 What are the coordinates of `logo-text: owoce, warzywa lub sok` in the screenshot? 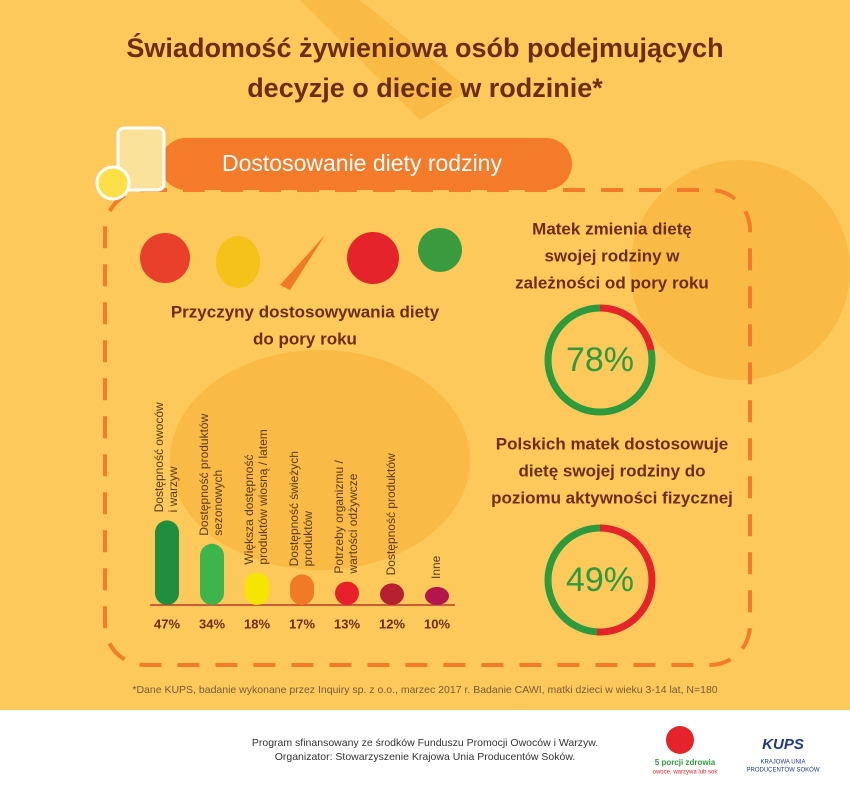 It's located at (686, 773).